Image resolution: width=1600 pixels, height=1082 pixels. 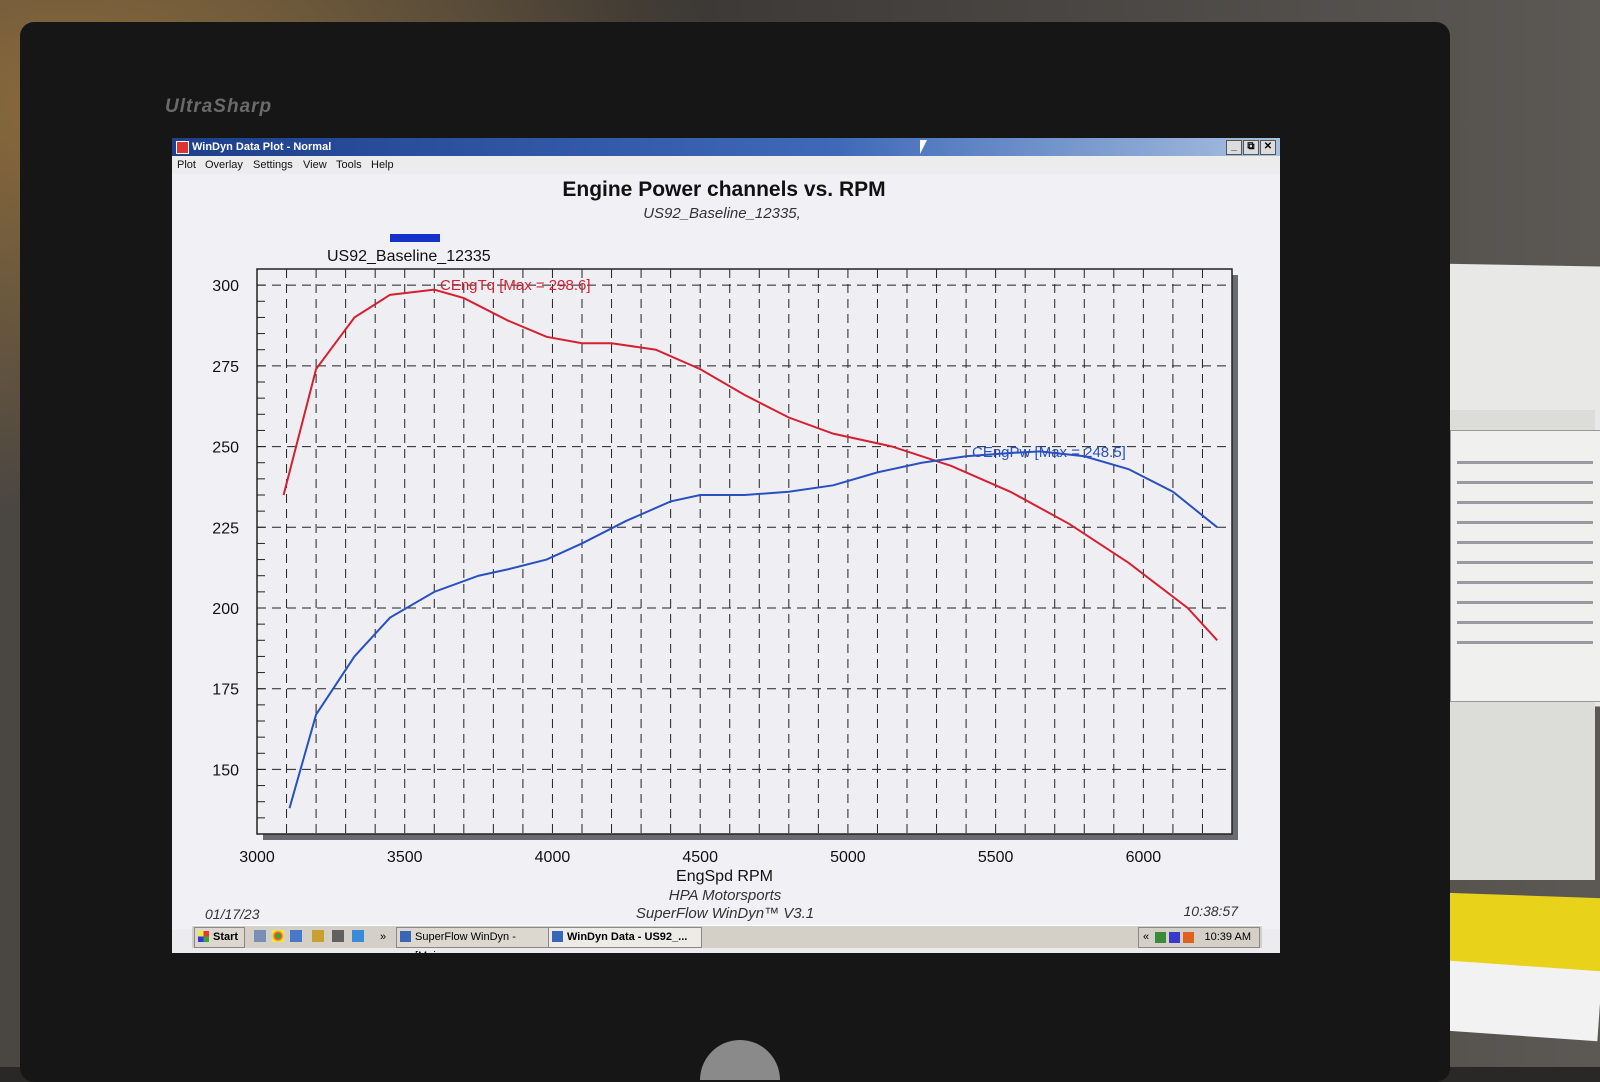 I want to click on x-axis-label: EngSpd RPM, so click(x=724, y=876).